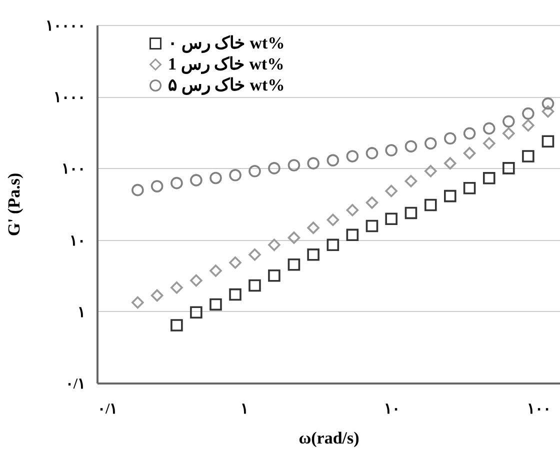 The height and width of the screenshot is (451, 560). Describe the element at coordinates (329, 438) in the screenshot. I see `x-axis-title: ω(rad/s)` at that location.